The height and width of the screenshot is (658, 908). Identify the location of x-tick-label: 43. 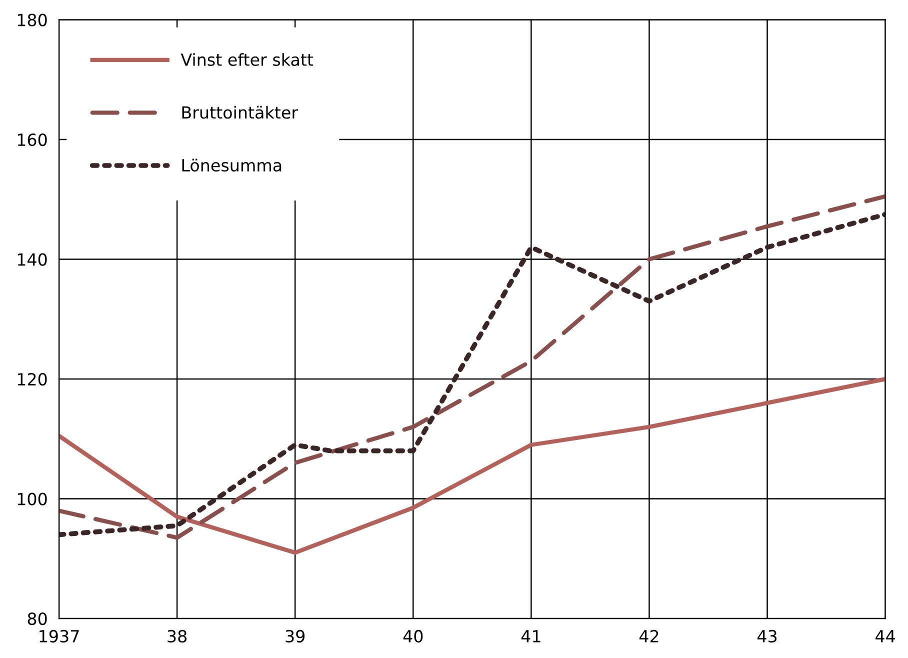
(767, 636).